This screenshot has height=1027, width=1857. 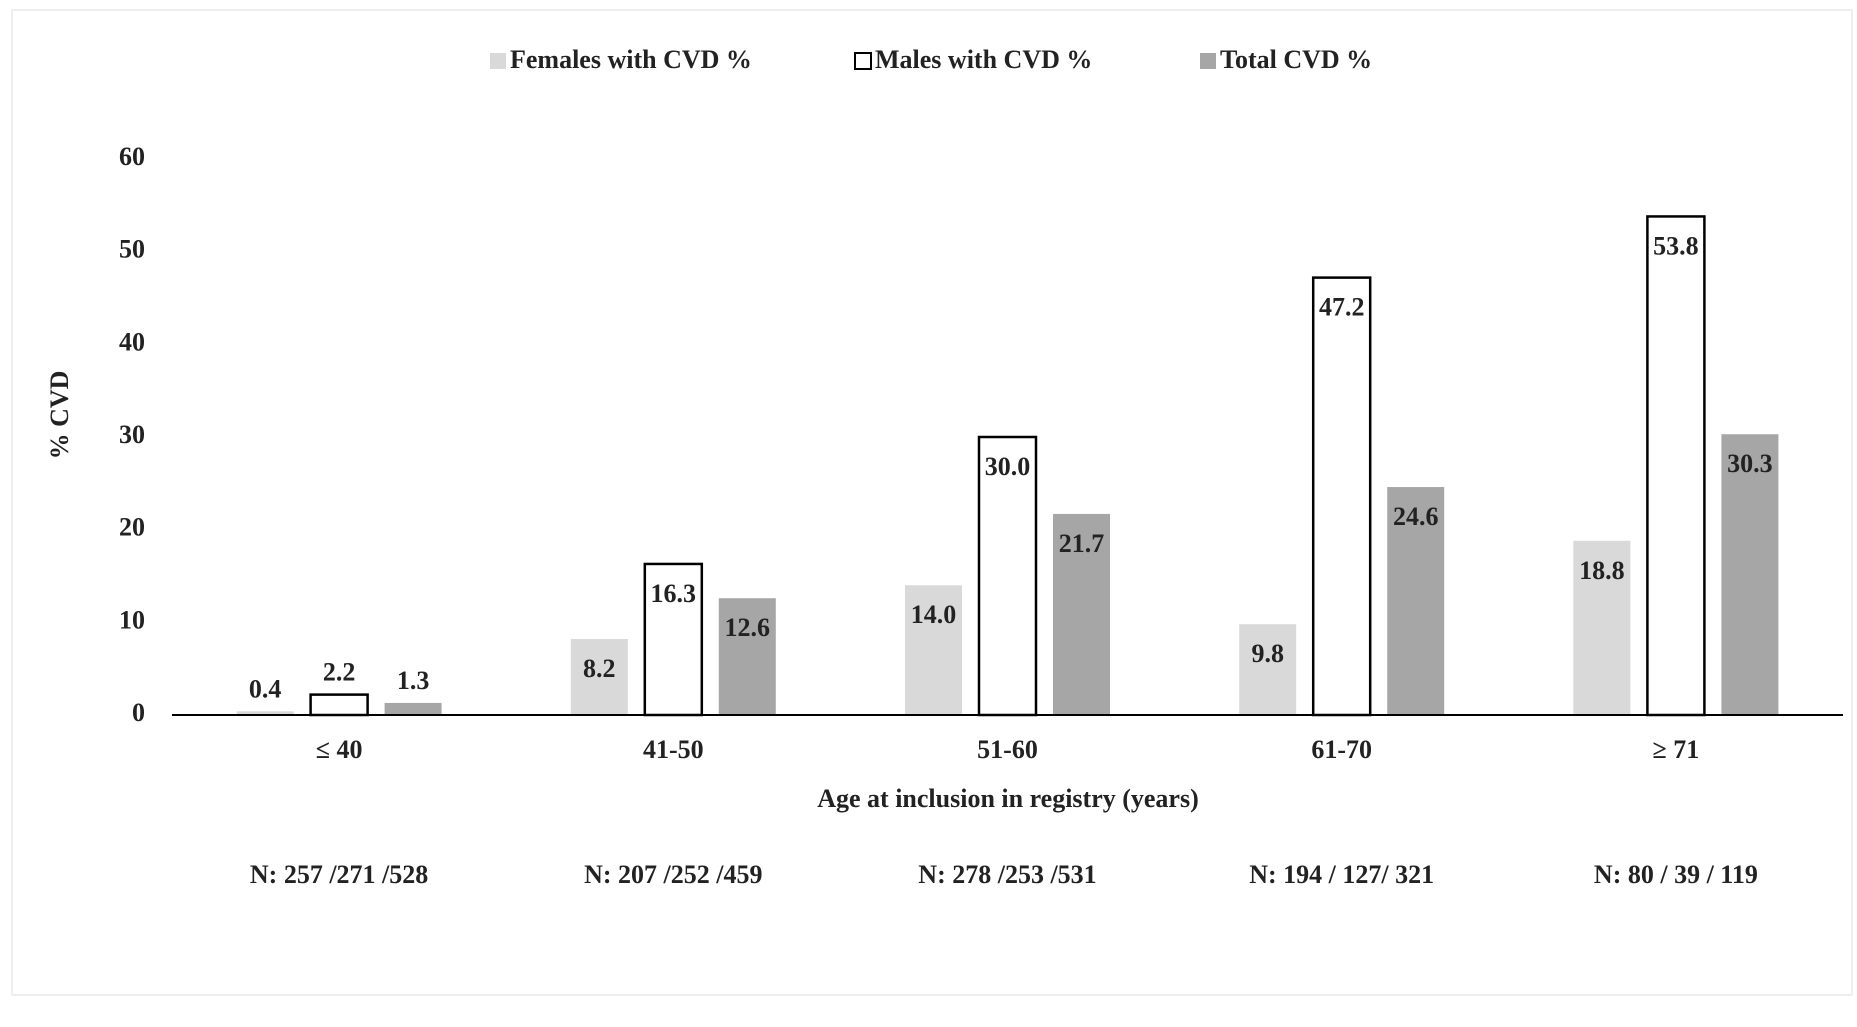 I want to click on data-label: 30.3, so click(x=1750, y=463).